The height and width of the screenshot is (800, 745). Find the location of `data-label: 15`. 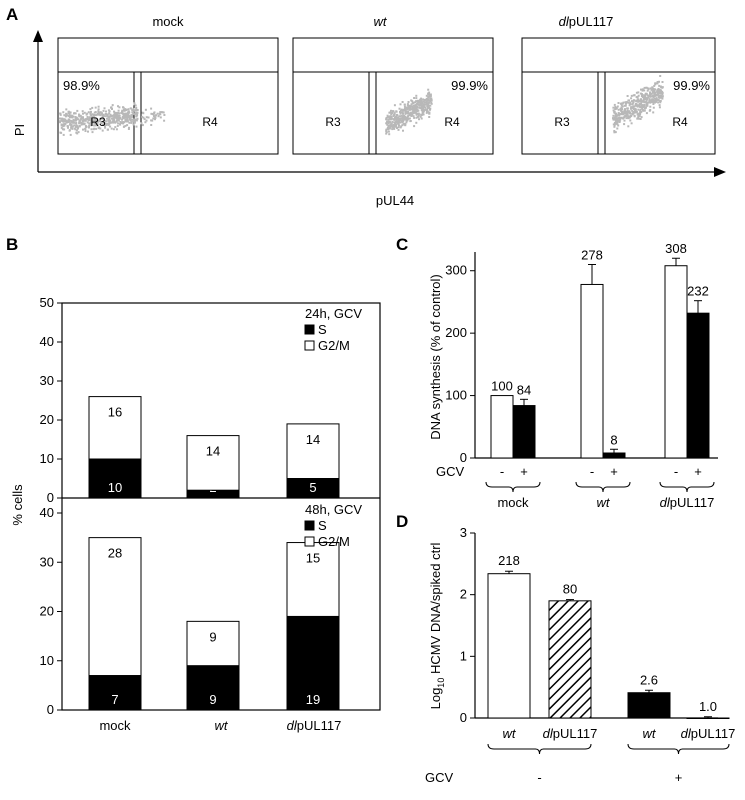

data-label: 15 is located at coordinates (313, 558).